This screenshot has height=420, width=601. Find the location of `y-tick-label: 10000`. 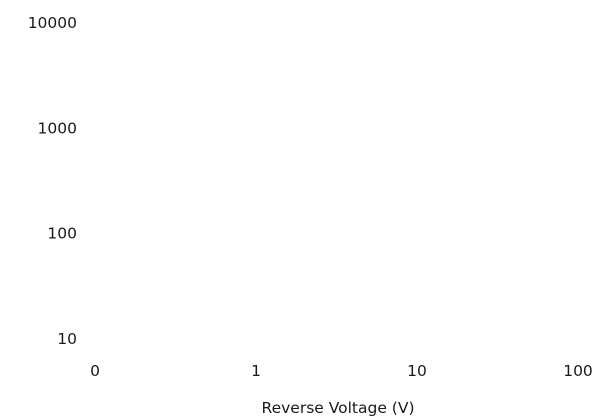

y-tick-label: 10000 is located at coordinates (52, 23).